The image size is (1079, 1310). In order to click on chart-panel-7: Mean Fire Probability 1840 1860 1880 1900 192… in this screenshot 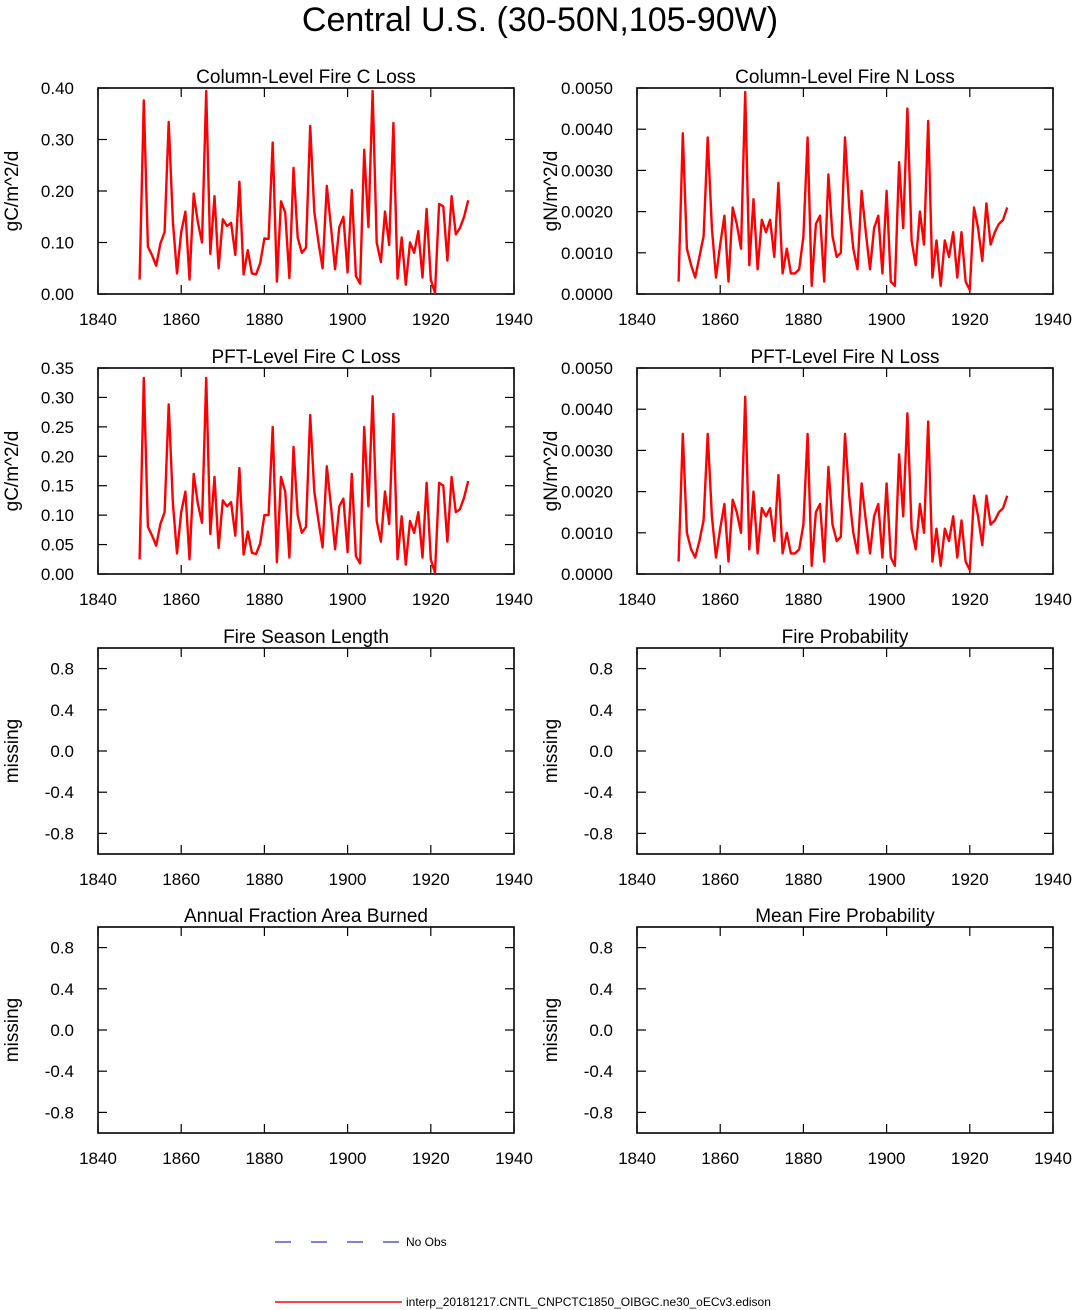, I will do `click(806, 1037)`.